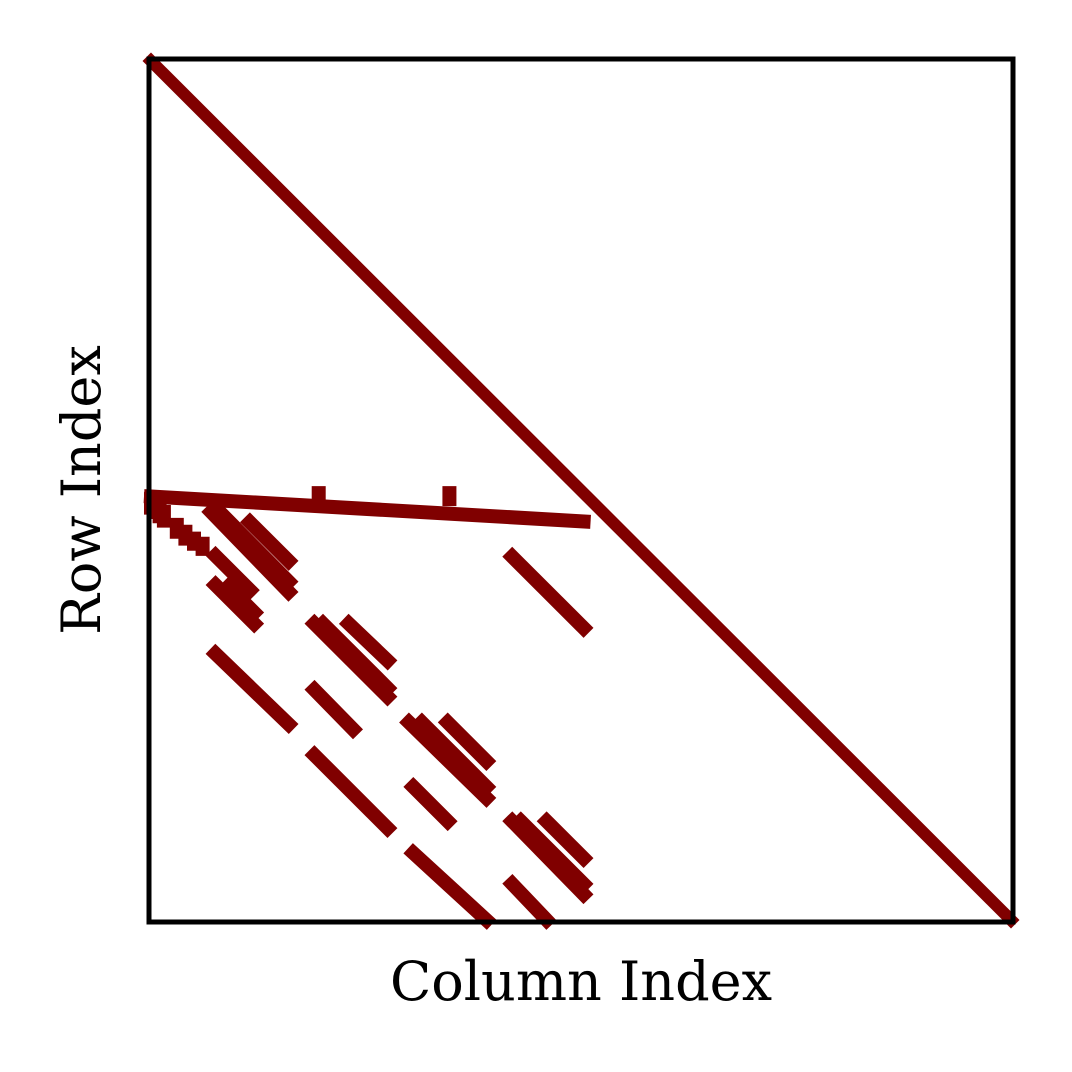 This screenshot has height=1072, width=1072. I want to click on y-axis-label: Row Index, so click(81, 490).